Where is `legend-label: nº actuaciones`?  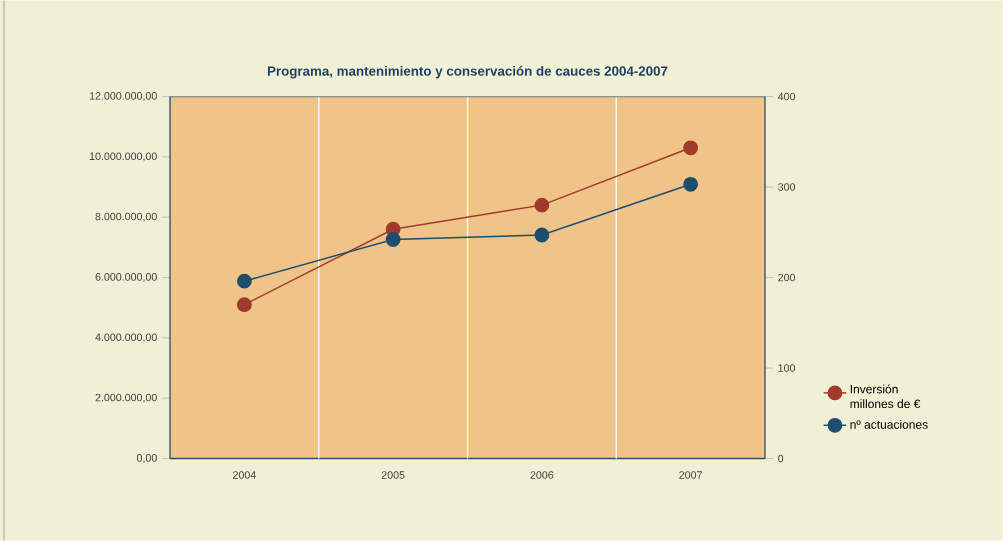 legend-label: nº actuaciones is located at coordinates (889, 424).